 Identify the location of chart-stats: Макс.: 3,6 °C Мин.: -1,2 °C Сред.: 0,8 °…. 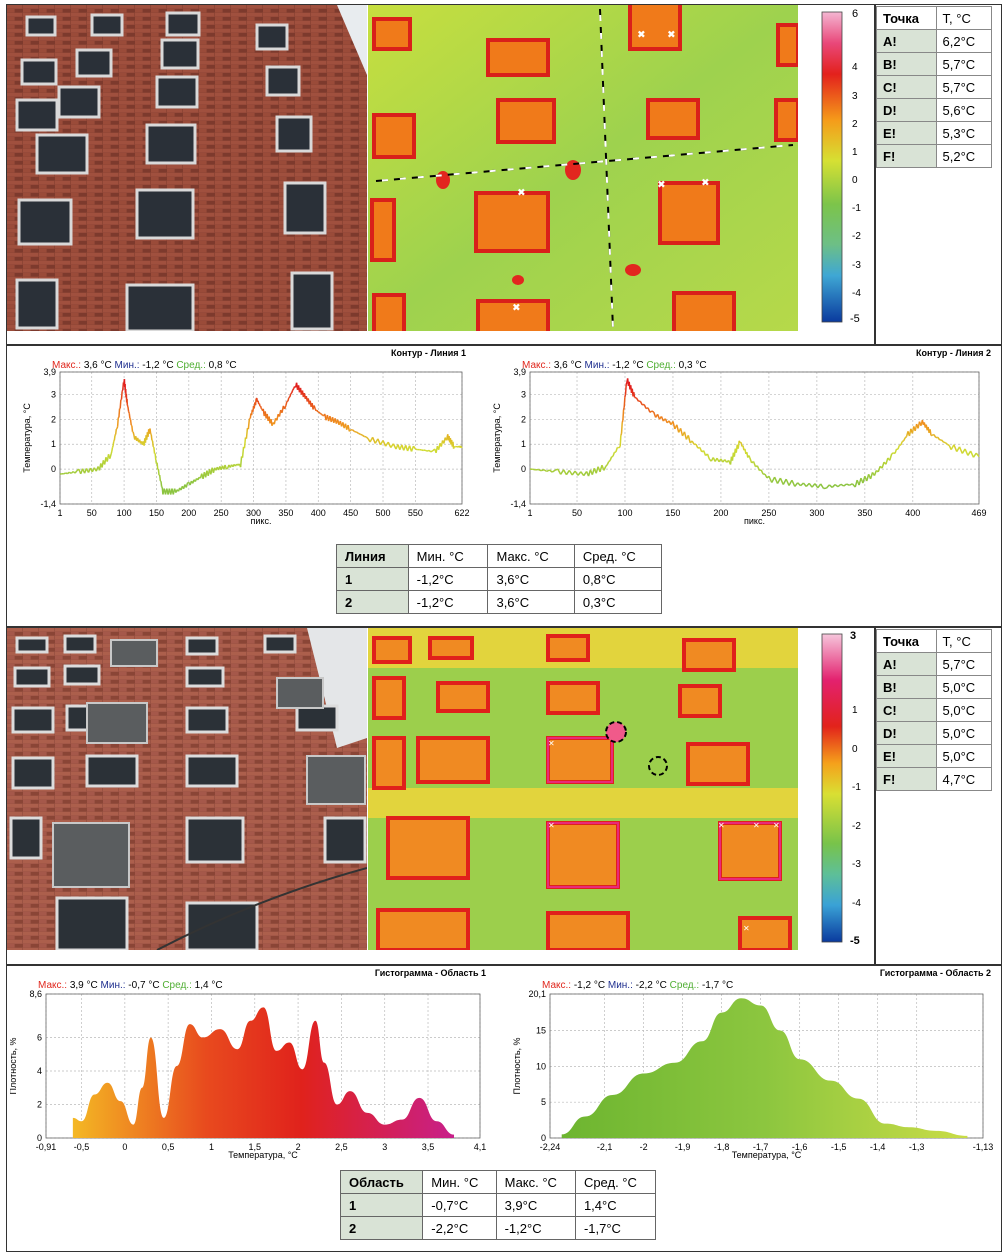
(144, 365).